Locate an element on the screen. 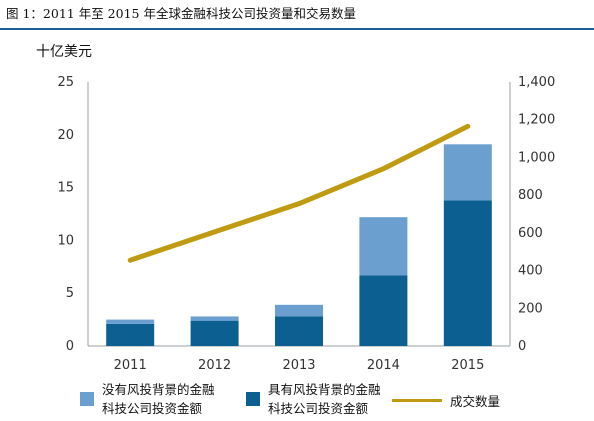 This screenshot has width=594, height=421. right-tick-label: 800 is located at coordinates (530, 195).